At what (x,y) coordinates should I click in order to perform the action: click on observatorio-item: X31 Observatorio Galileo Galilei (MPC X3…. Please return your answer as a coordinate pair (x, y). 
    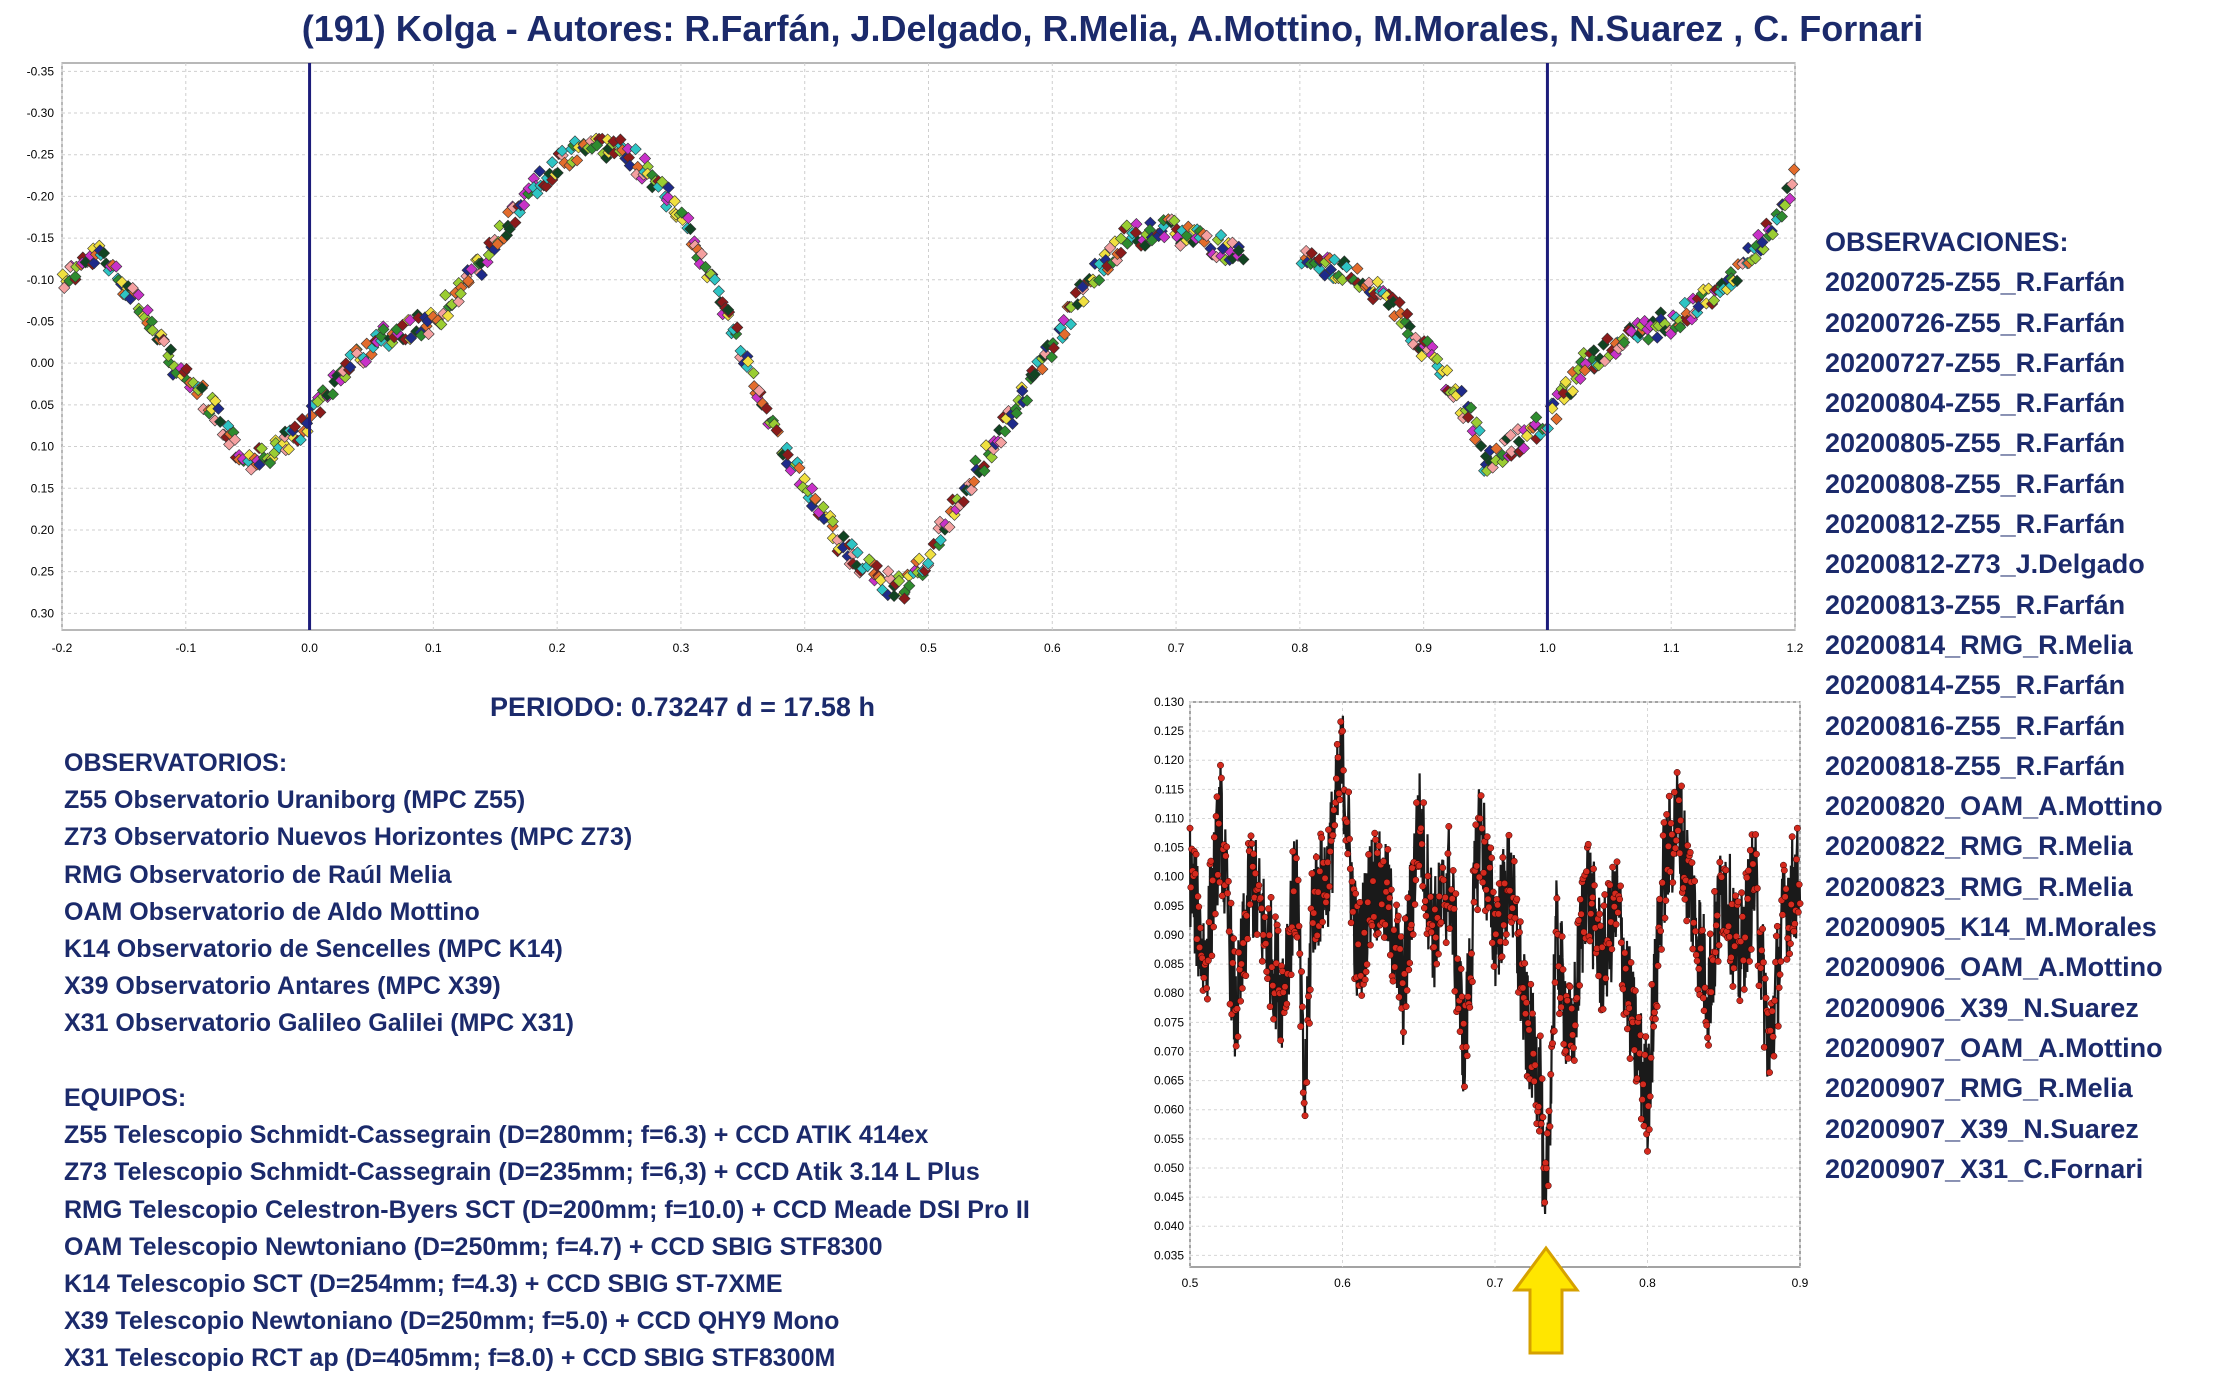
    Looking at the image, I should click on (319, 1023).